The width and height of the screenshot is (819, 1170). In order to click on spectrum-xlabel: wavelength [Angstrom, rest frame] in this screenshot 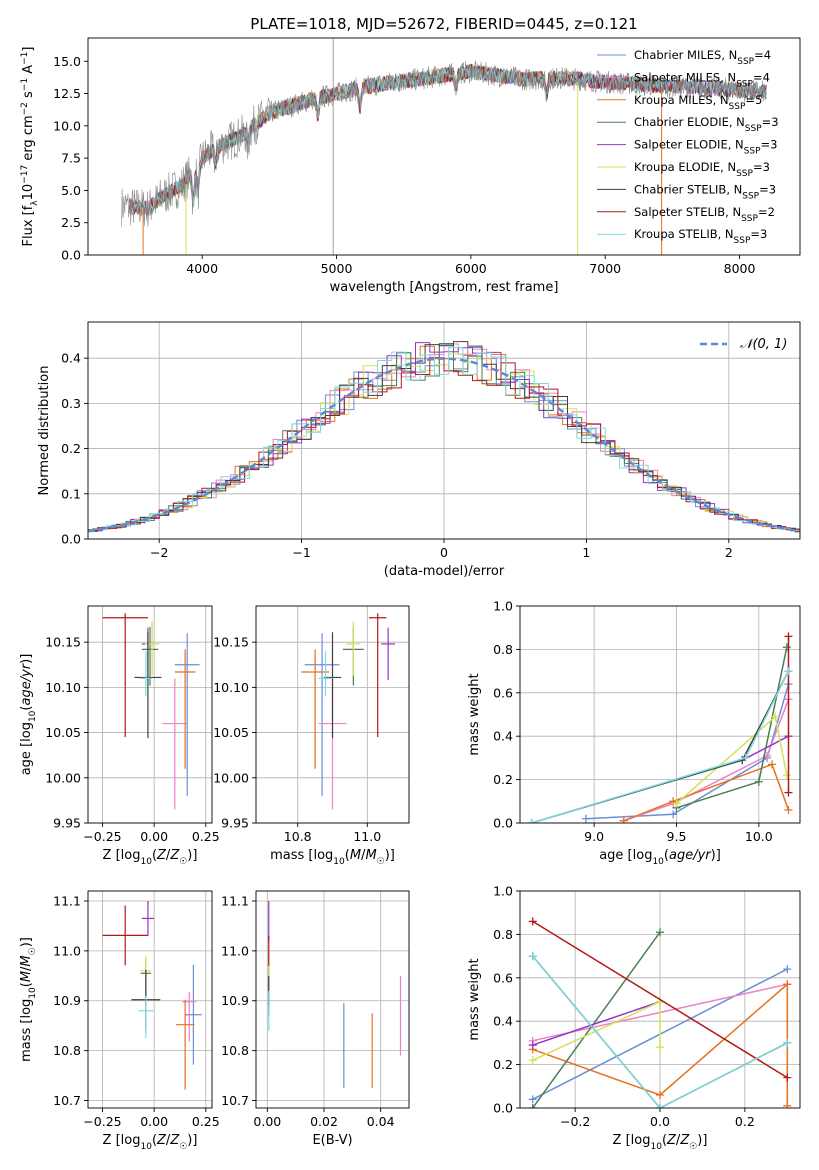, I will do `click(444, 287)`.